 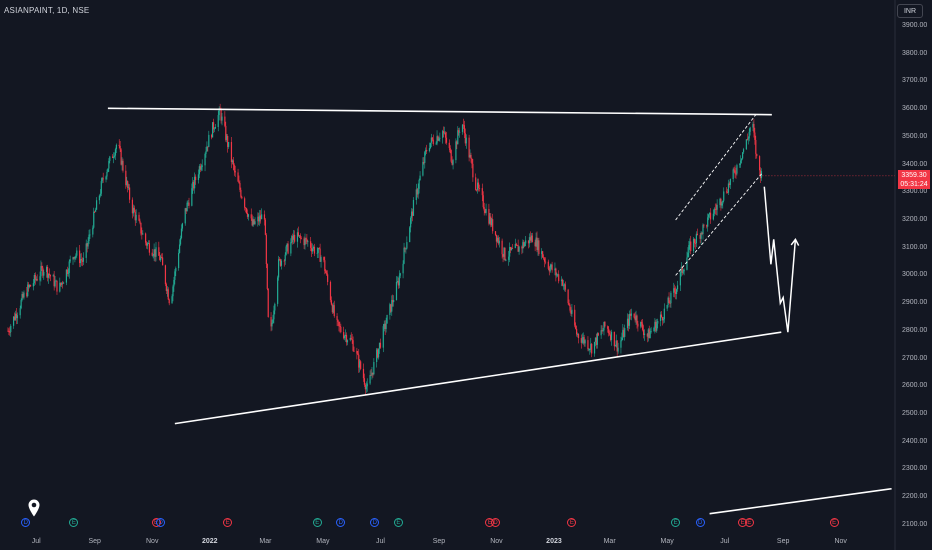 I want to click on channel-line, so click(x=719, y=224).